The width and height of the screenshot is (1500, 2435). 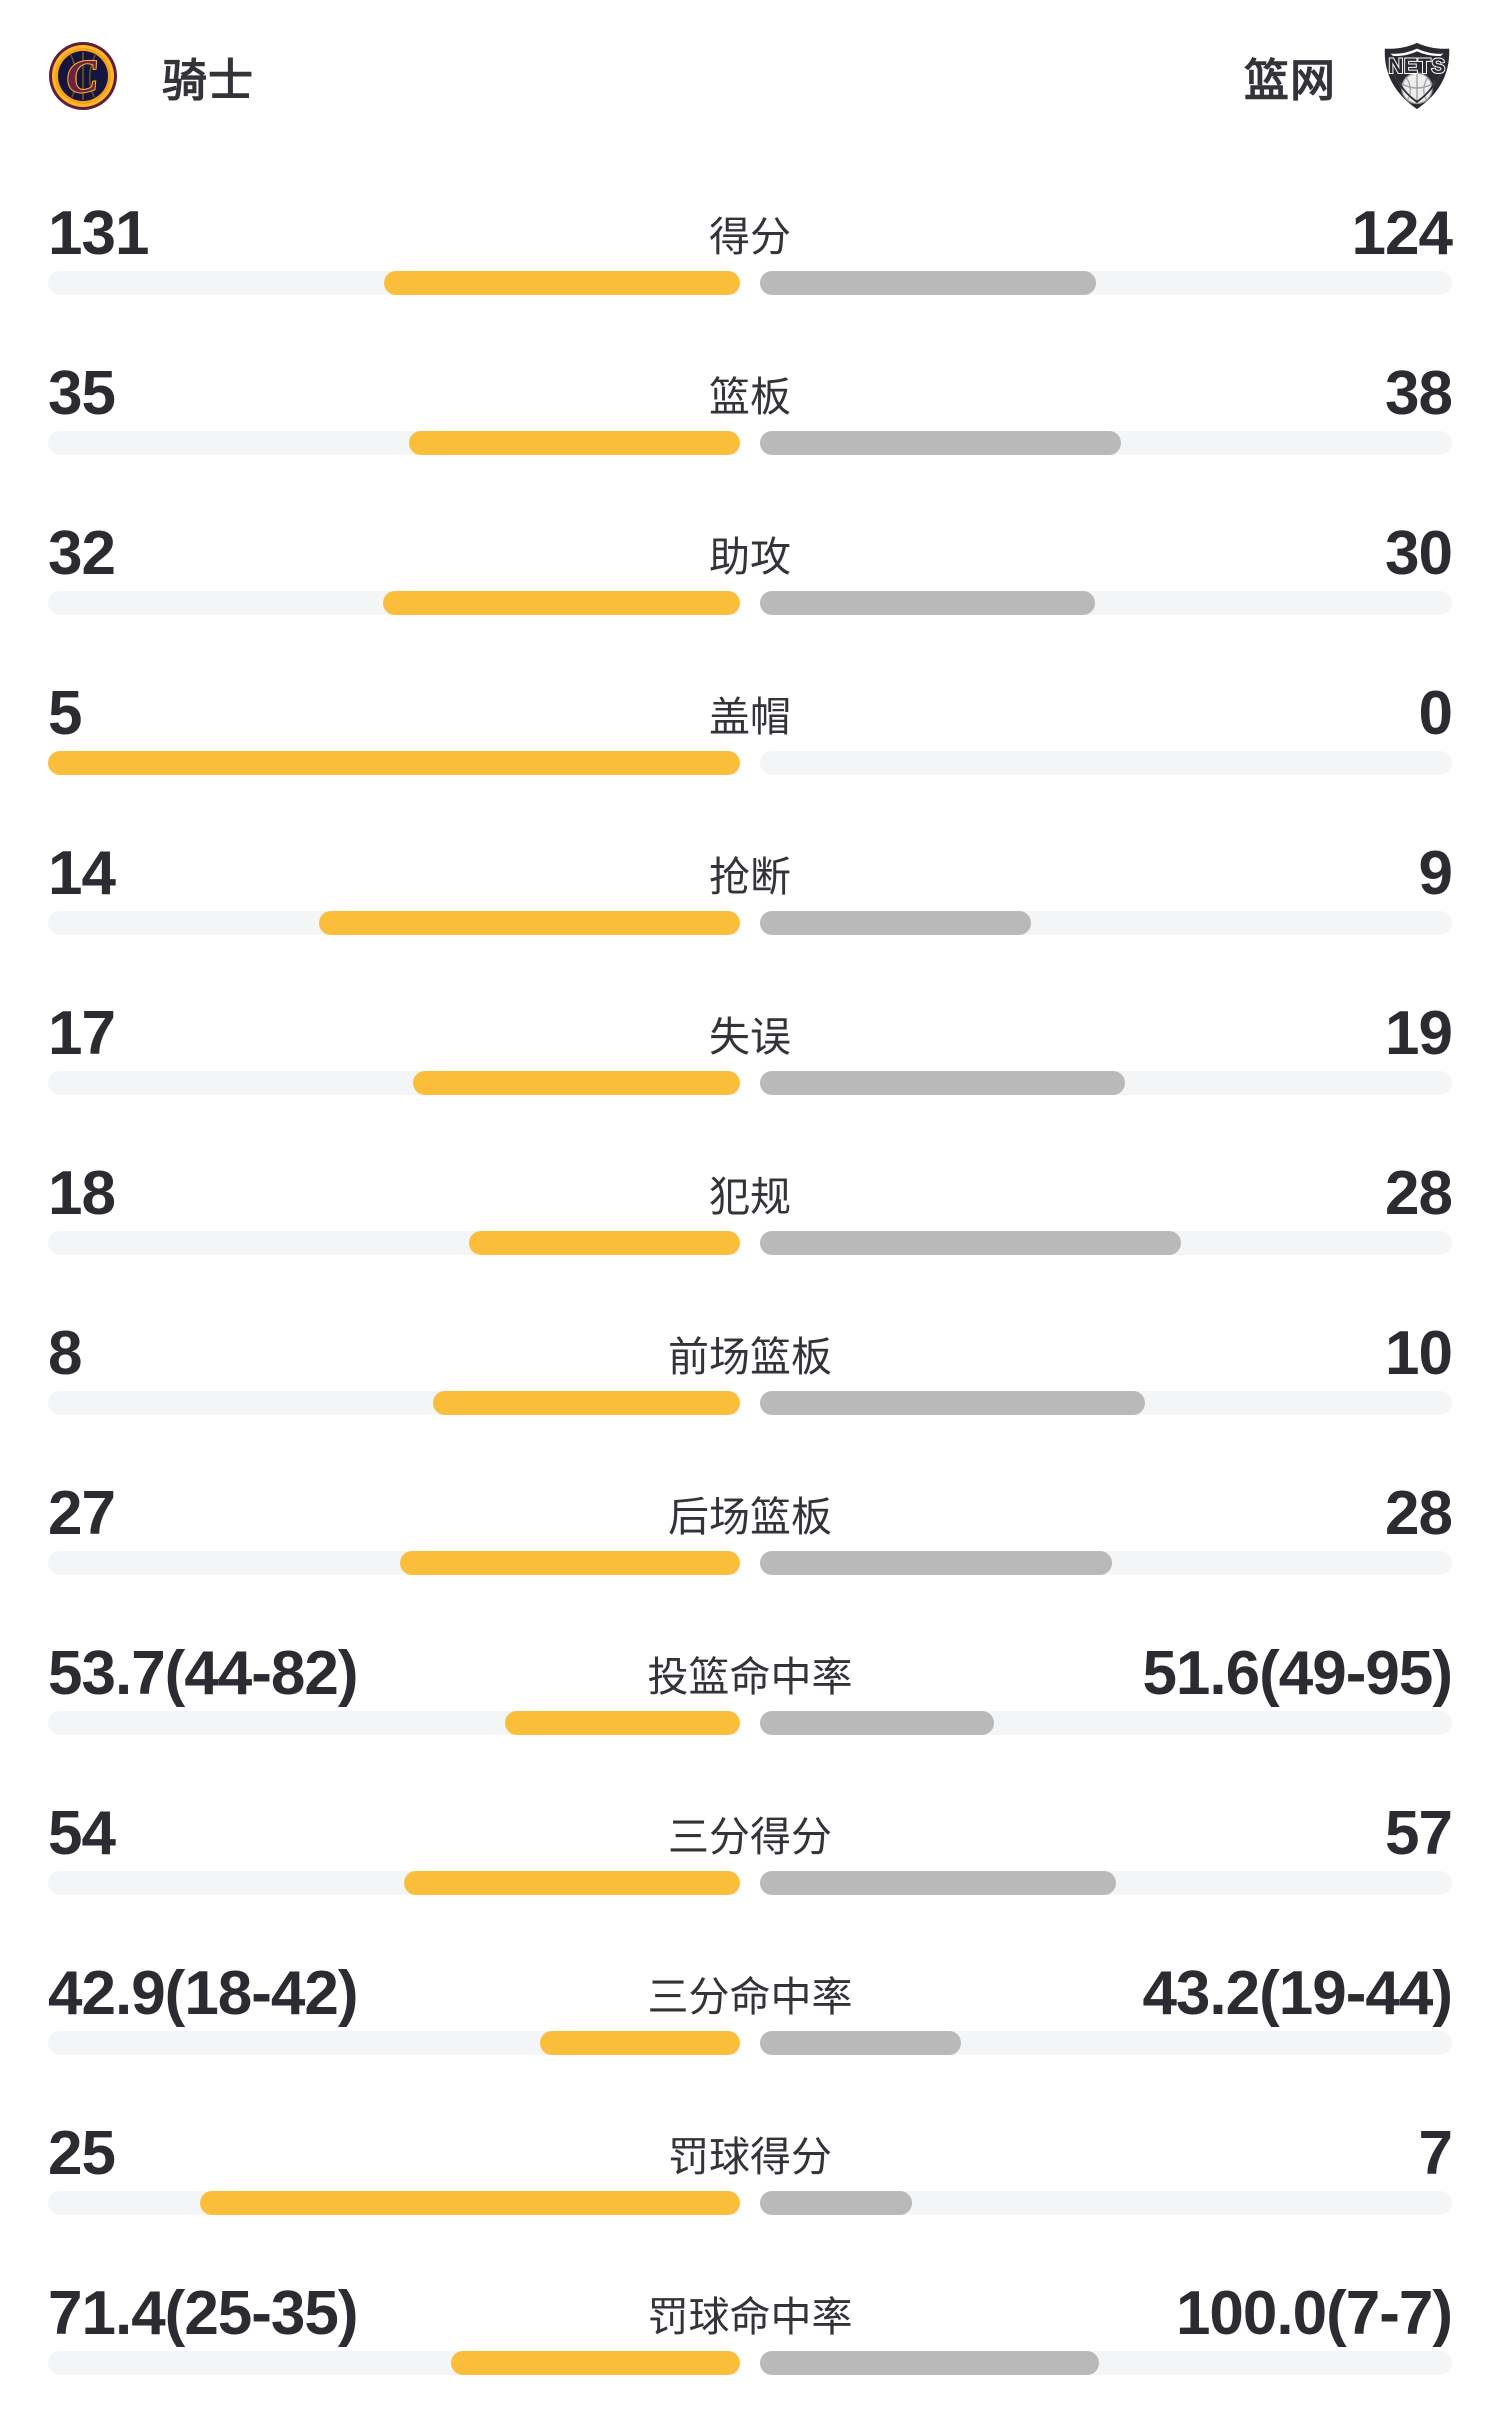 I want to click on away-team-header: 篮网 NETS, so click(x=1348, y=76).